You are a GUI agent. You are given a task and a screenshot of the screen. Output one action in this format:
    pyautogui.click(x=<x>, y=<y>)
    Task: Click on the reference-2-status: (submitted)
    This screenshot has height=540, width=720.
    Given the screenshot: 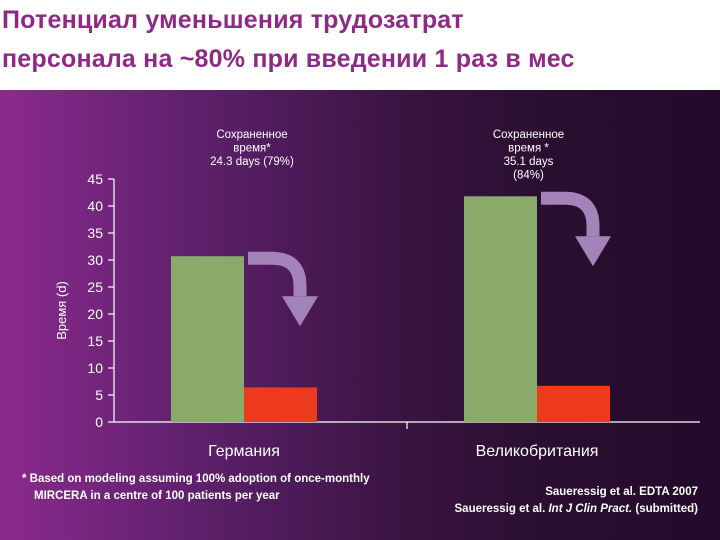 What is the action you would take?
    pyautogui.click(x=665, y=509)
    